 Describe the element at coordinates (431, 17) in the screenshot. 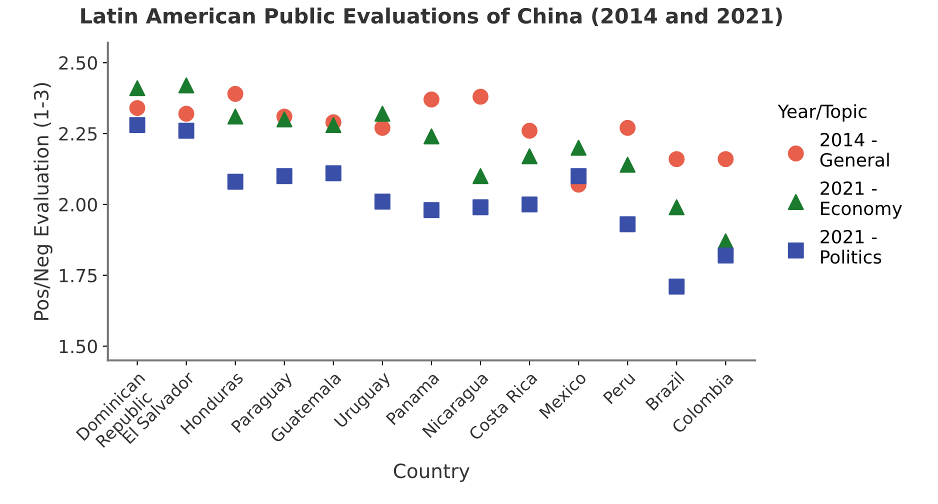

I see `chart-title: Latin American Public Evaluations of China (2014 and 2021)` at that location.